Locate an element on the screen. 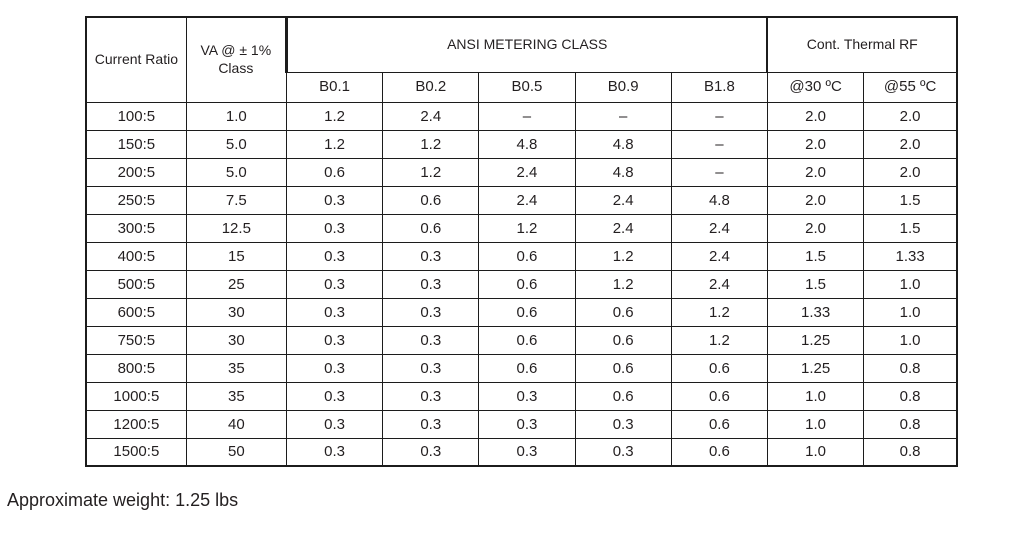  table-row: 400:5 15 0.3 0.3 0.6 1.2 2.4 1.5 1.33 is located at coordinates (521, 256).